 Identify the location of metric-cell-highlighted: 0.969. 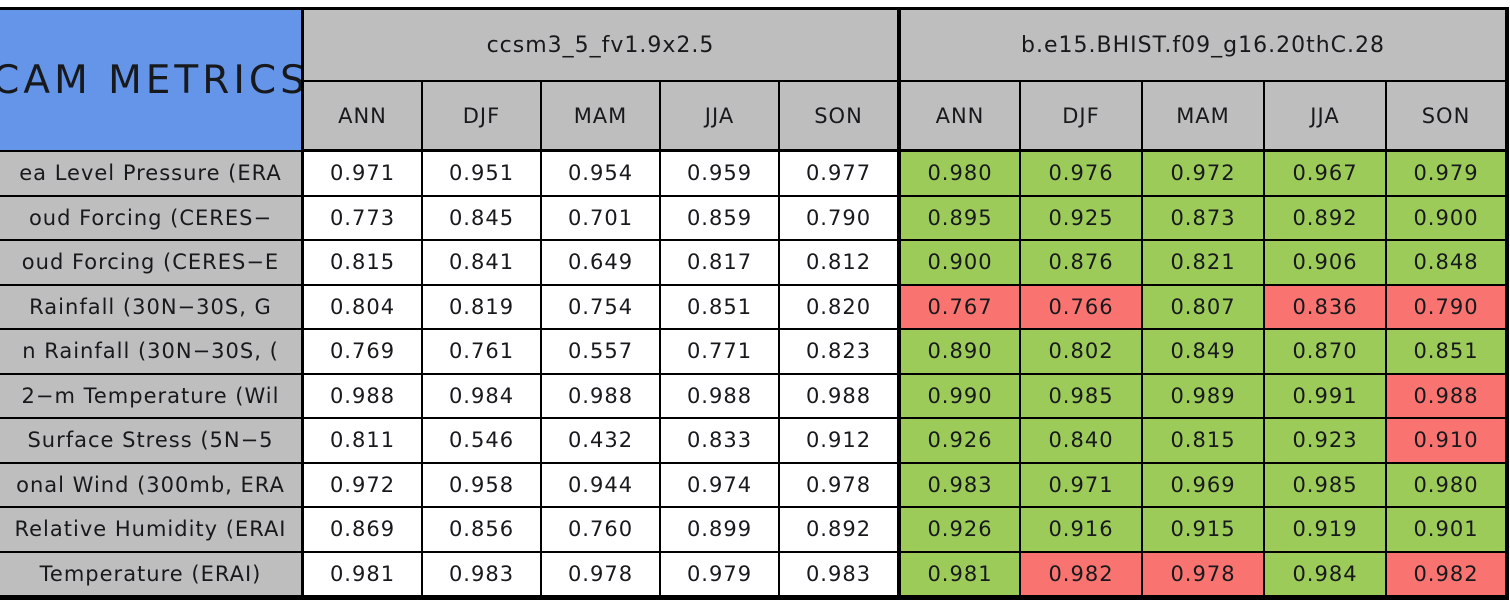
(1204, 485).